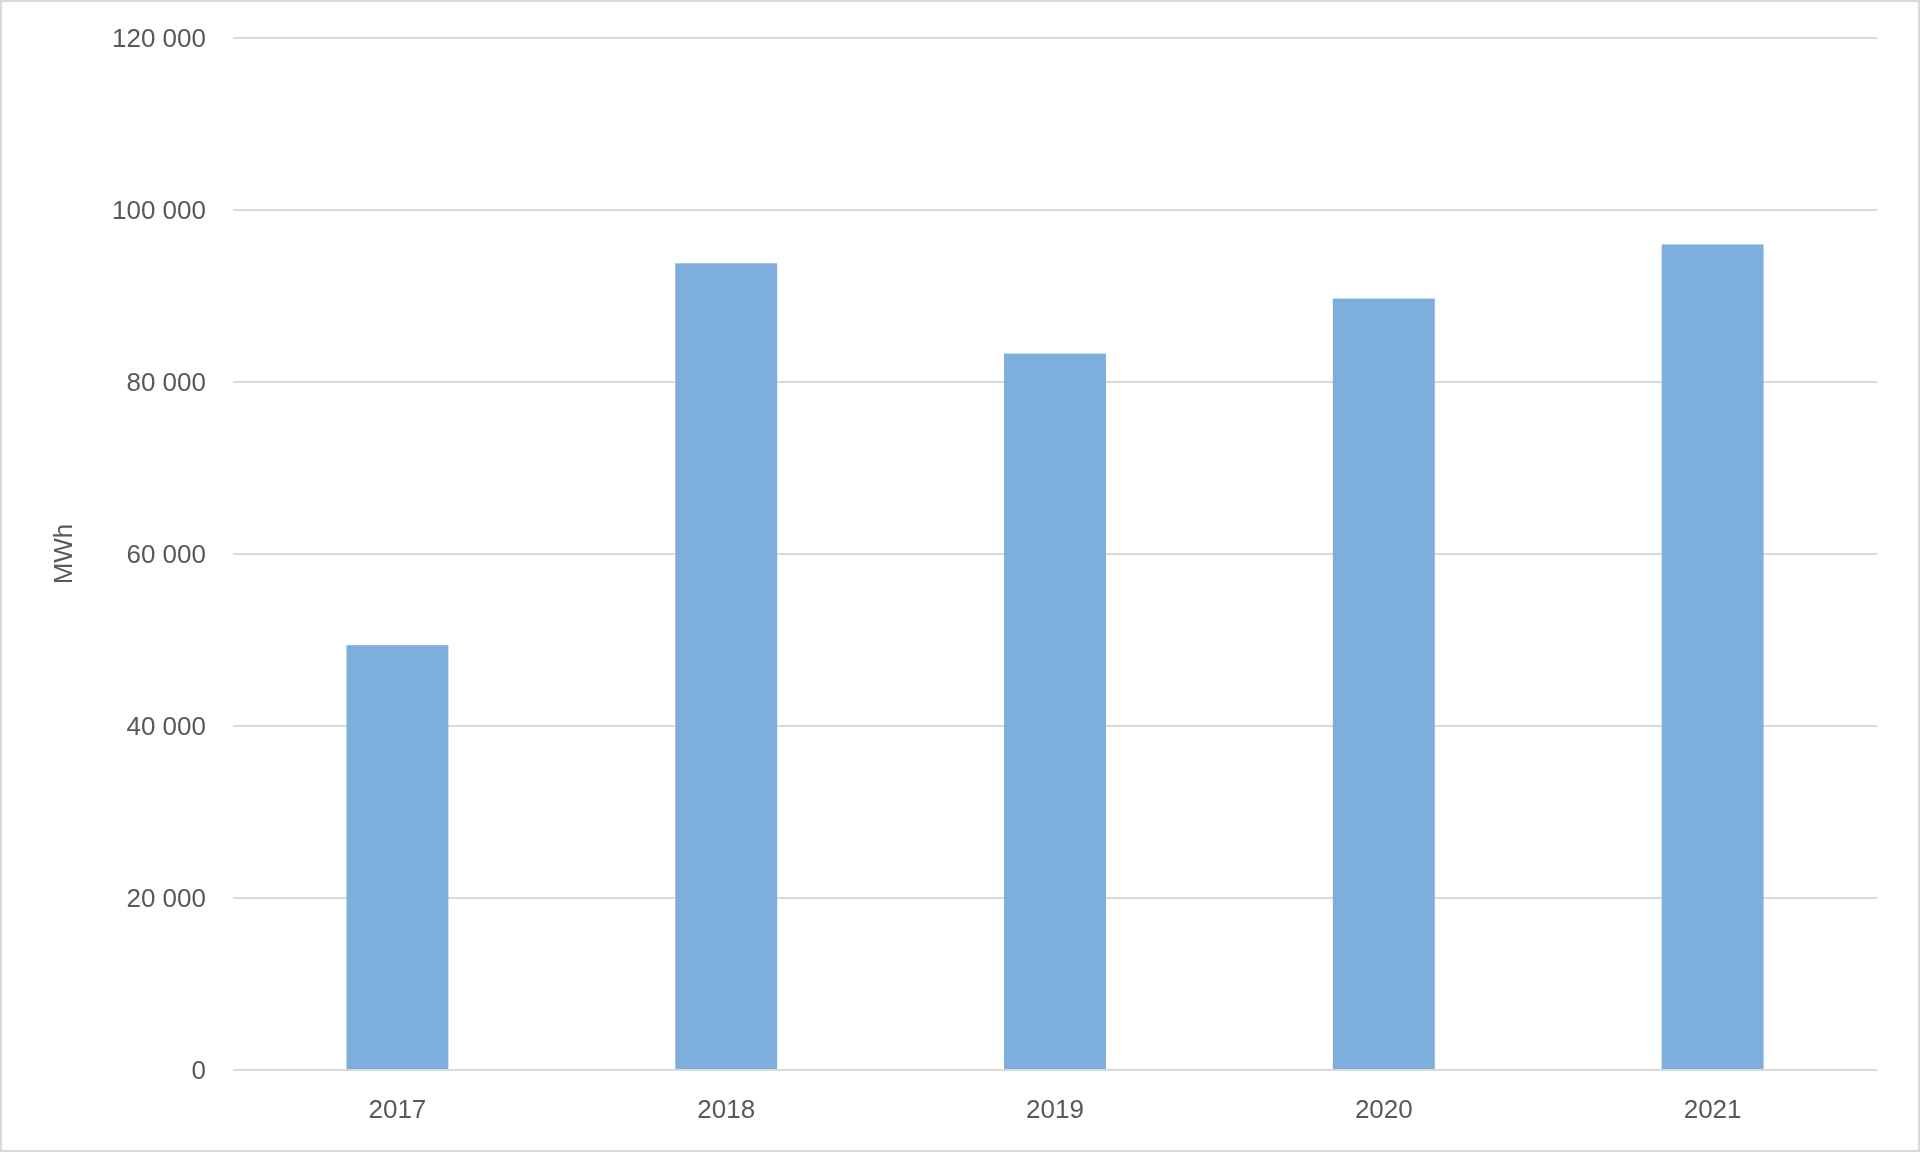 This screenshot has width=1920, height=1152. Describe the element at coordinates (166, 726) in the screenshot. I see `y-tick-label: 40 000` at that location.